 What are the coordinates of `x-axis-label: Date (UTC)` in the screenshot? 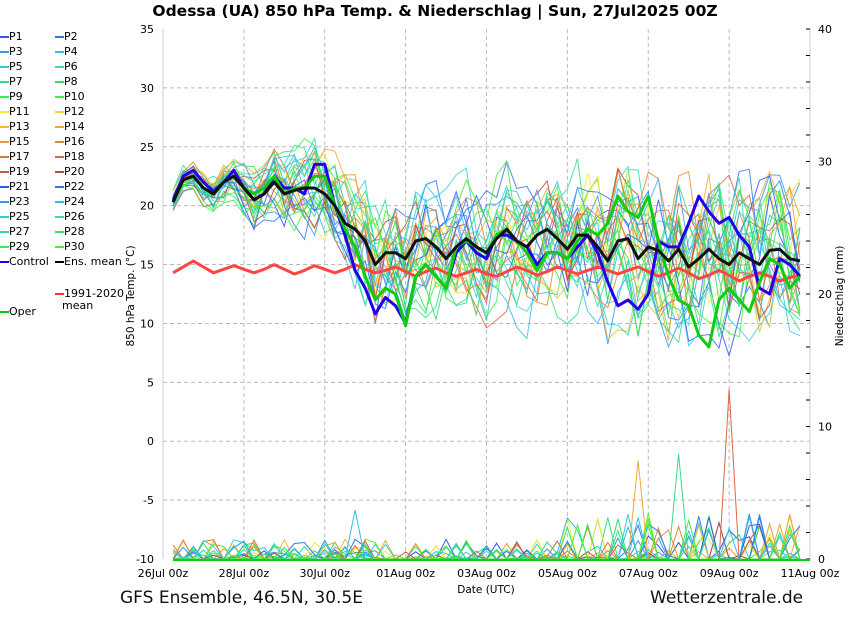 It's located at (485, 590).